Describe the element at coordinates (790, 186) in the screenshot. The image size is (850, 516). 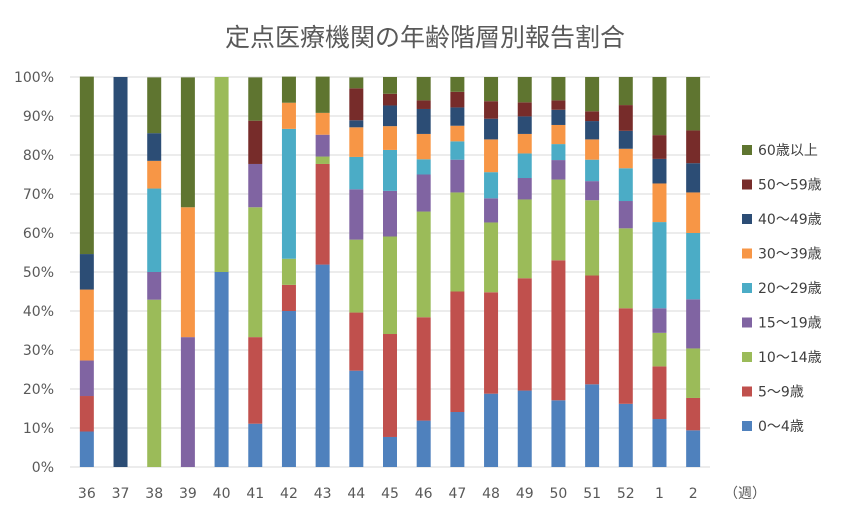
I see `legend-label: 50～59歳` at that location.